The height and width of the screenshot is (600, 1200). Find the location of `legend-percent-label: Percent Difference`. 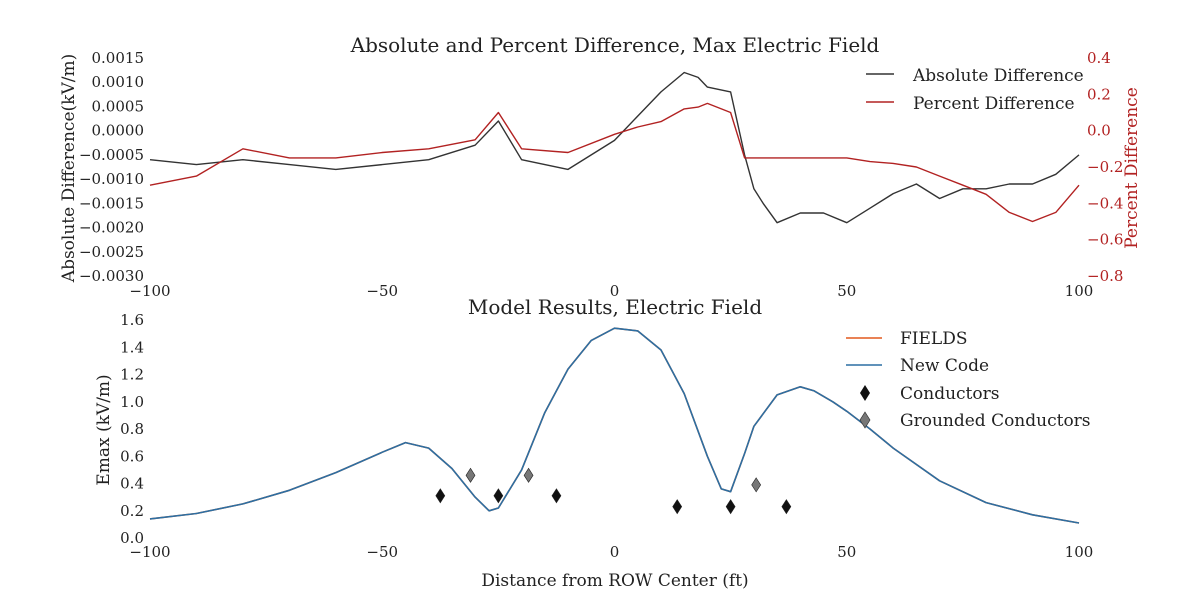

legend-percent-label: Percent Difference is located at coordinates (994, 104).